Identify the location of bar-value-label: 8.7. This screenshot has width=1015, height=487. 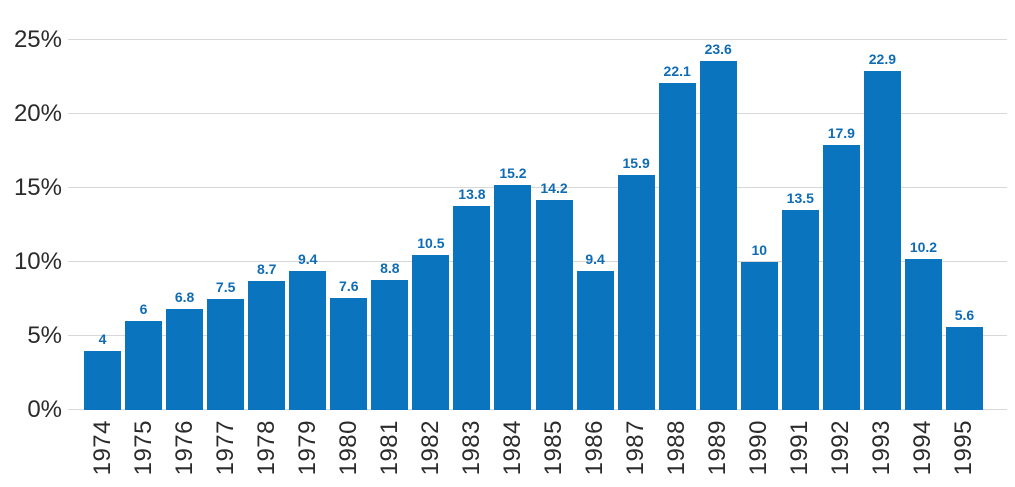
(266, 269).